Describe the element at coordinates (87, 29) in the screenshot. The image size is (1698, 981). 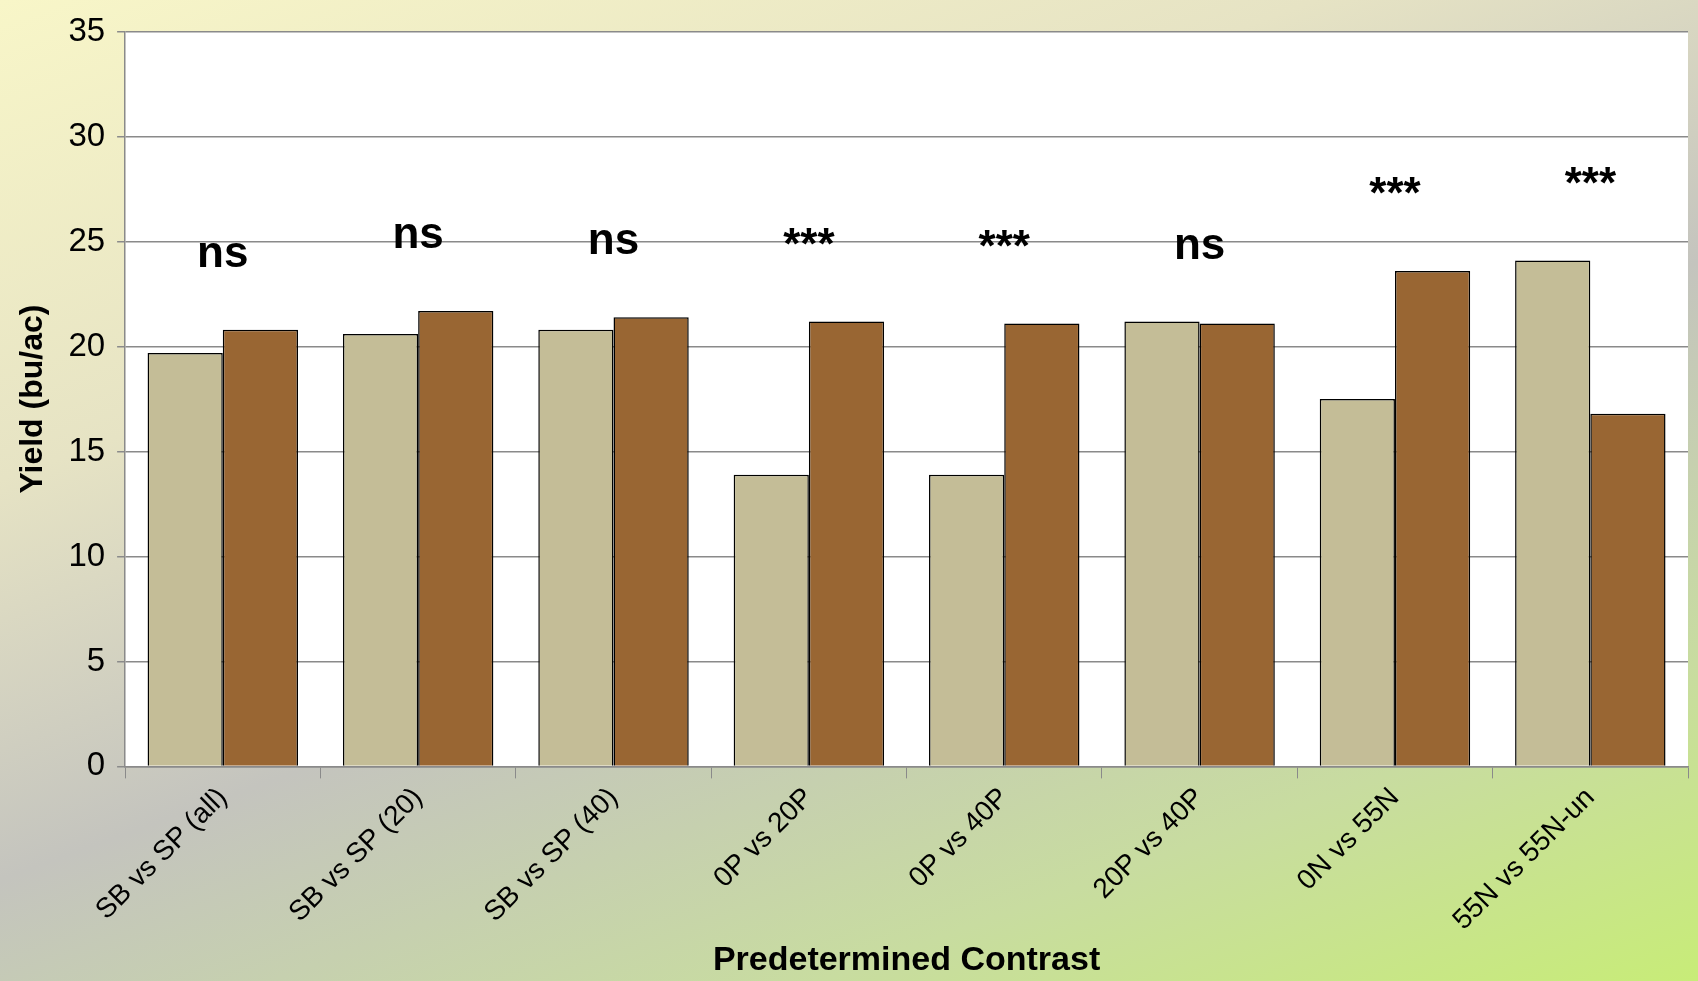
I see `y-tick-label: 35` at that location.